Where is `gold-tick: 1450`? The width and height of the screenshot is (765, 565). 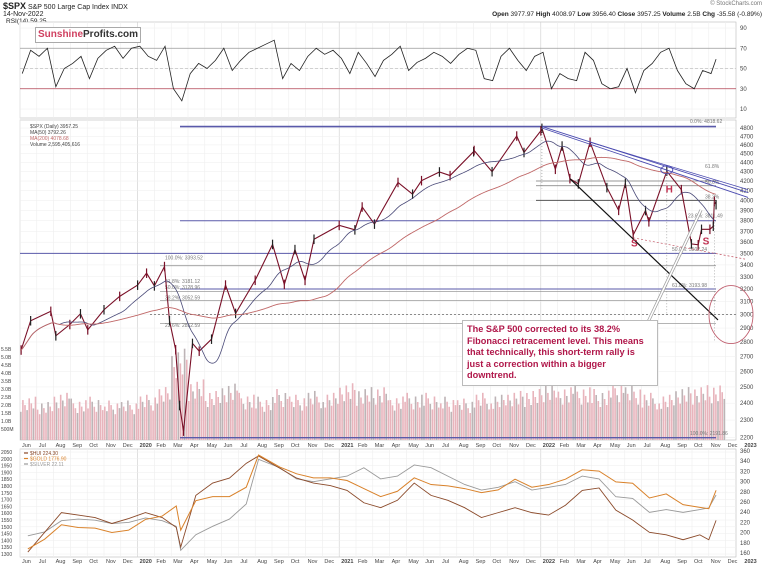 gold-tick: 1450 is located at coordinates (6, 535).